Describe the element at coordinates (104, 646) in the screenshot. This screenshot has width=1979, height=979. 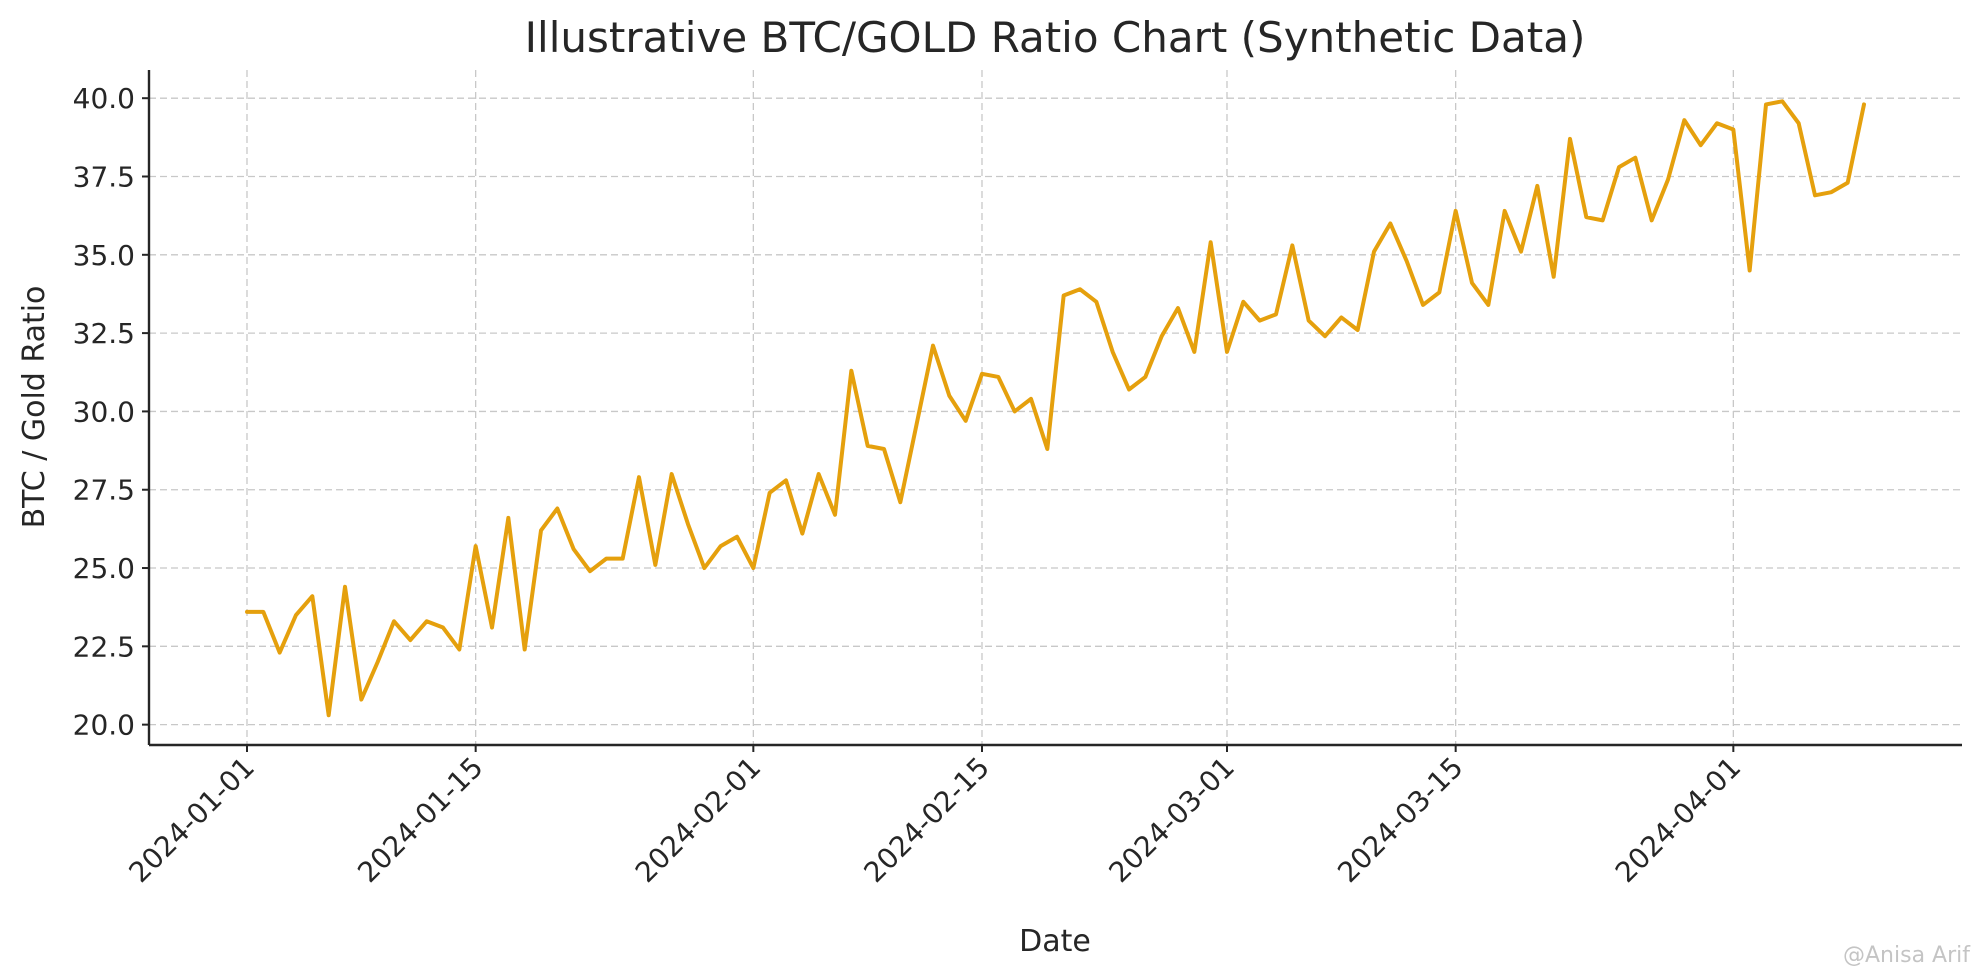
I see `y-tick-label: 22.5` at that location.